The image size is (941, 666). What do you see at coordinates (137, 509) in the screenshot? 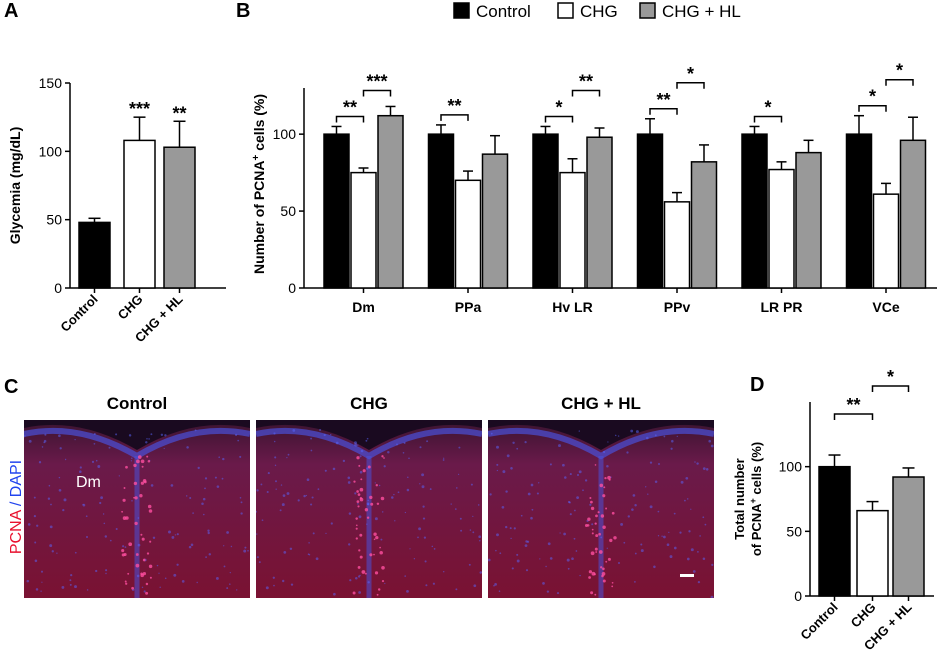
I see `micrograph-control: Dm` at bounding box center [137, 509].